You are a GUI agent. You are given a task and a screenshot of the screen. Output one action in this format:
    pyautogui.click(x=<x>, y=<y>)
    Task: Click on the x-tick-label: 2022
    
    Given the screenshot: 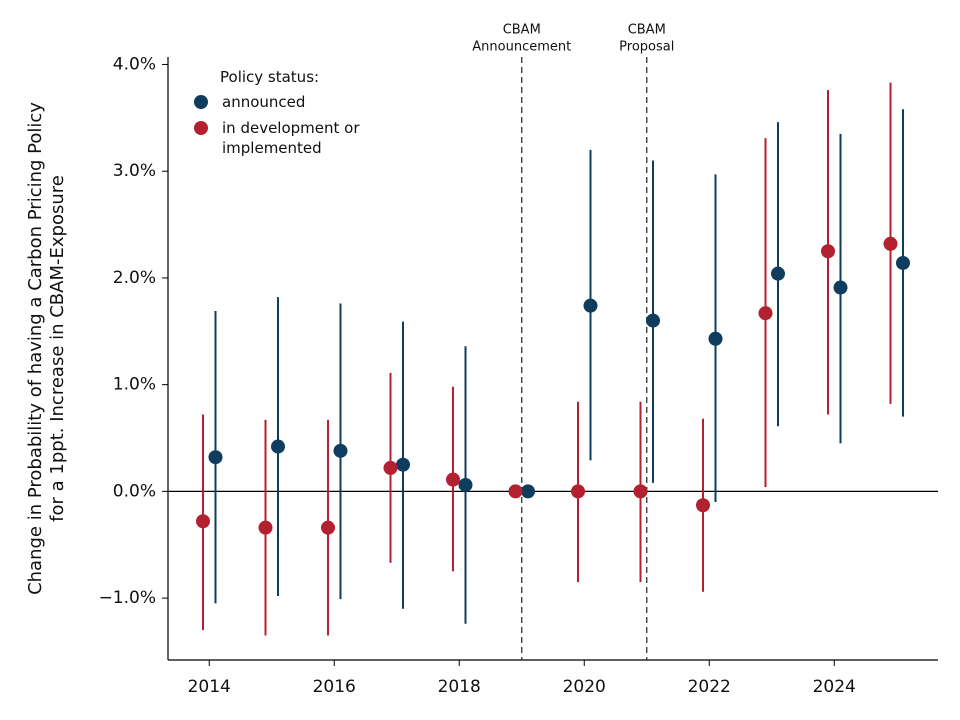 What is the action you would take?
    pyautogui.click(x=709, y=687)
    